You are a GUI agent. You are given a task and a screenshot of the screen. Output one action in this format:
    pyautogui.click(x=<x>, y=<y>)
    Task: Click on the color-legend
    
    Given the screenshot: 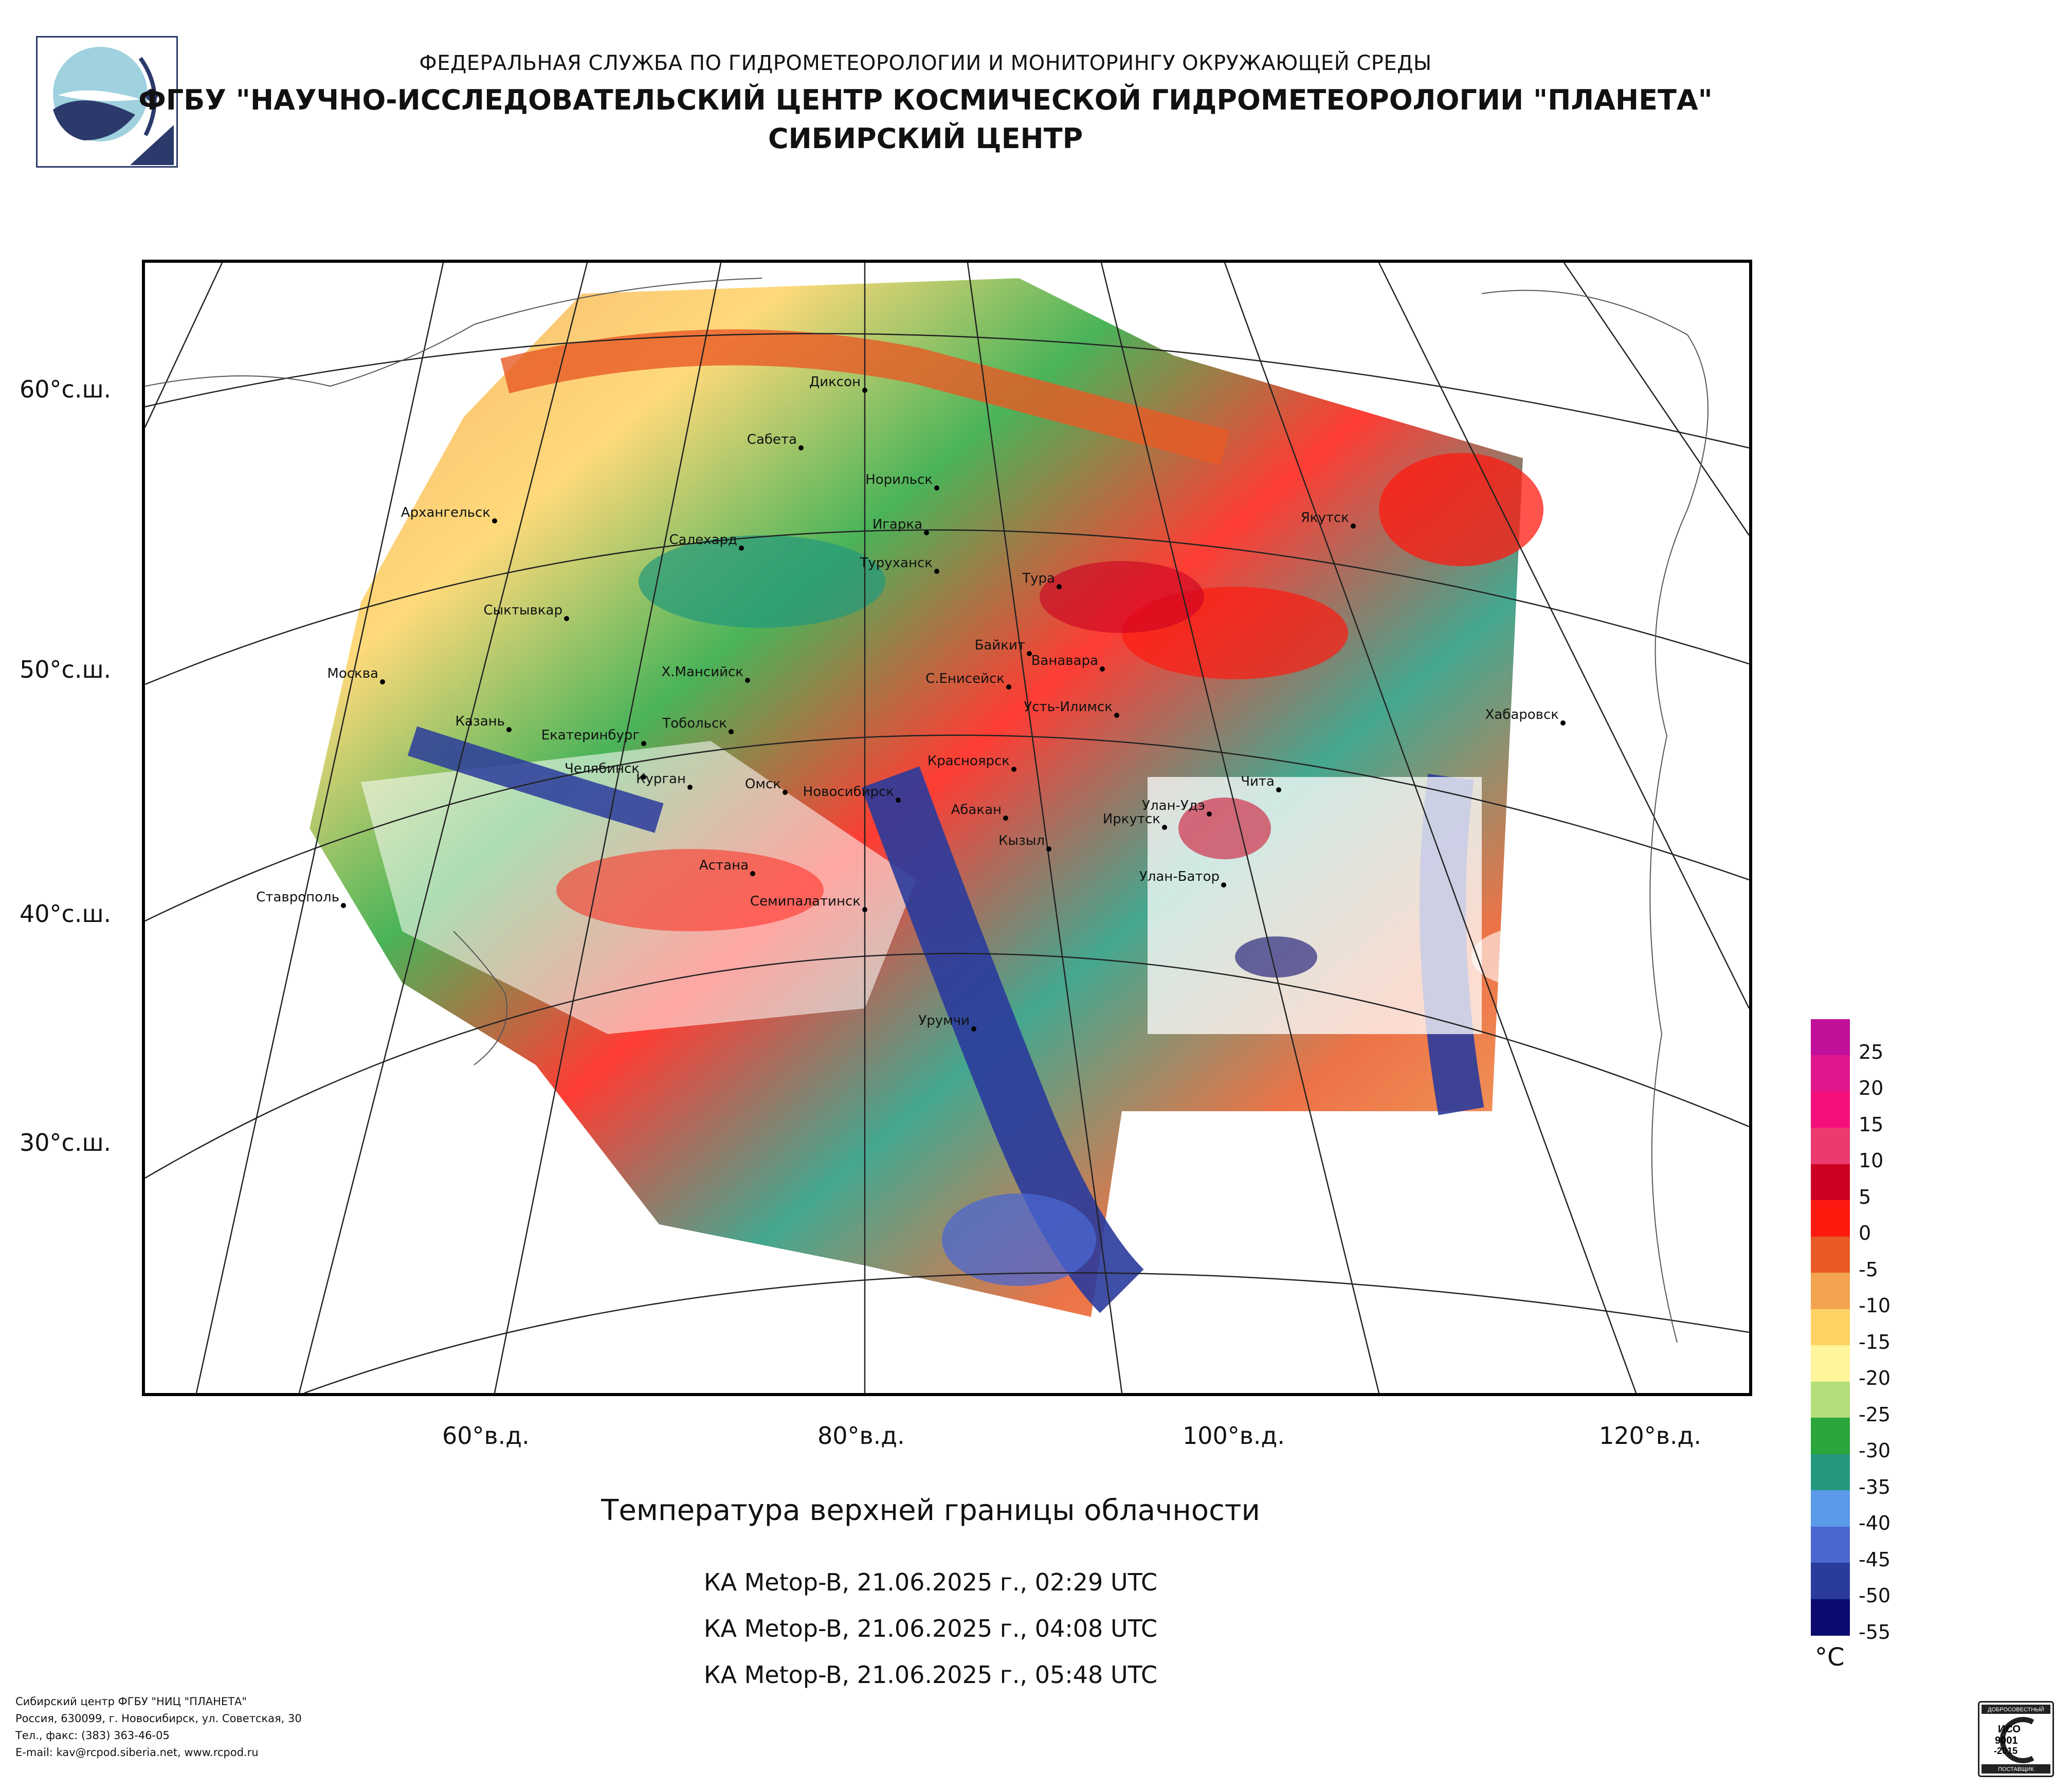 What is the action you would take?
    pyautogui.click(x=1830, y=1327)
    